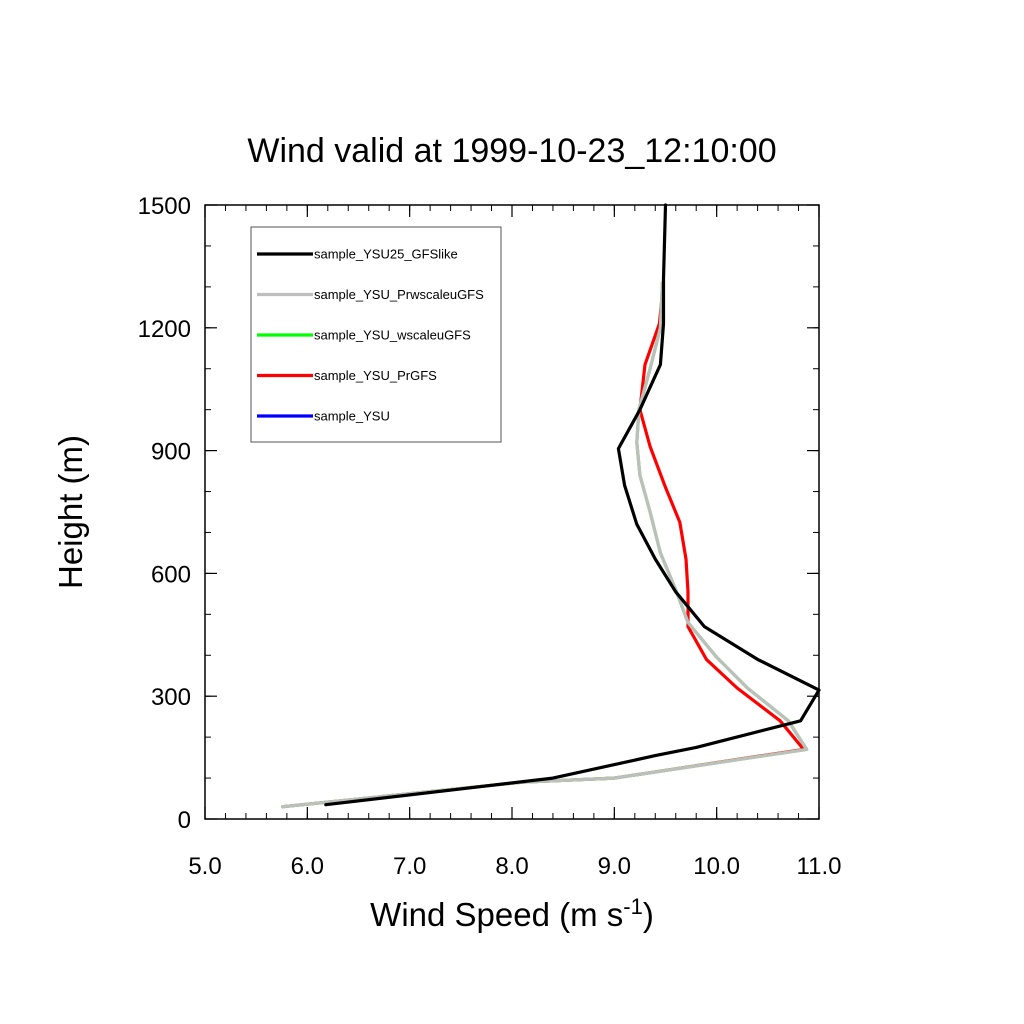 The height and width of the screenshot is (1024, 1024). Describe the element at coordinates (307, 866) in the screenshot. I see `x-tick-label: 6.0` at that location.